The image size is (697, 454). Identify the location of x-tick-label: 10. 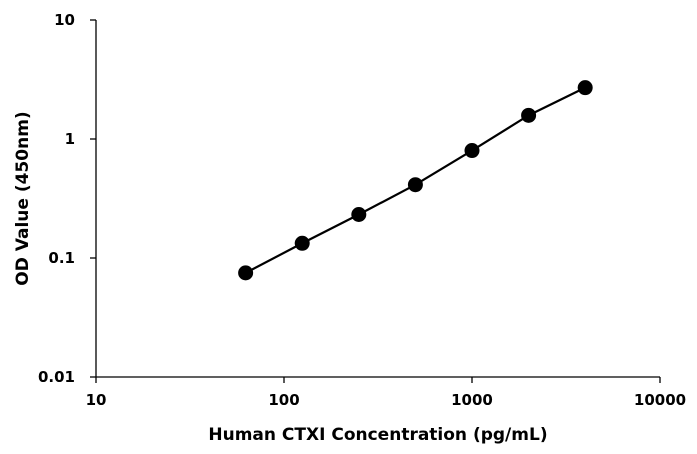
(96, 400).